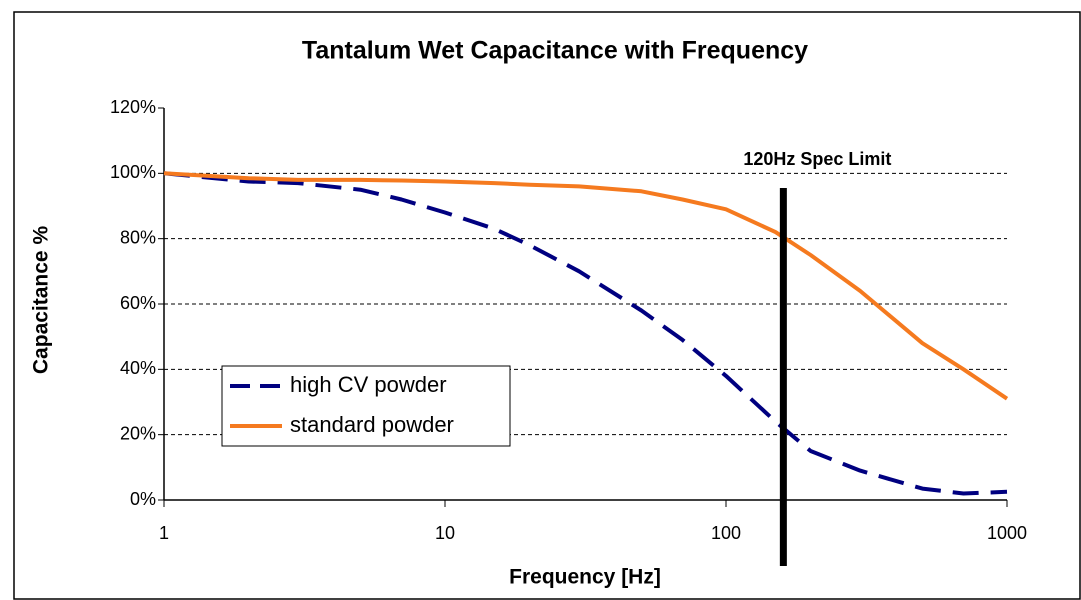  What do you see at coordinates (585, 577) in the screenshot?
I see `x-axis-label: Frequency [Hz]` at bounding box center [585, 577].